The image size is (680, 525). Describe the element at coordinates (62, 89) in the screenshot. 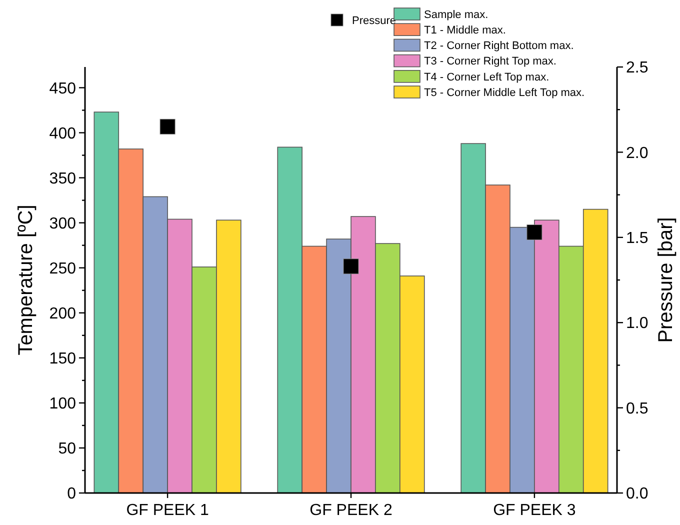

I see `y-tick-label: 450` at that location.